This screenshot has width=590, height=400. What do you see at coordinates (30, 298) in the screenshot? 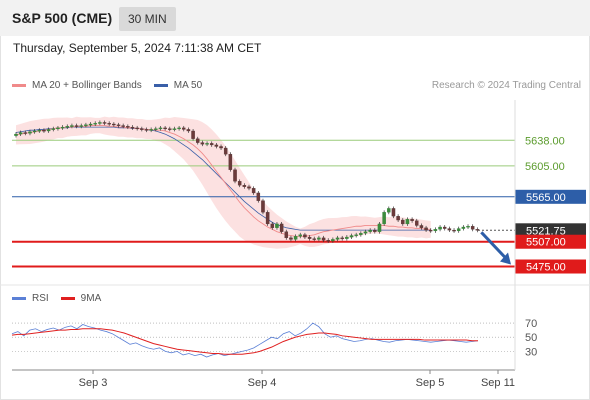
I see `legend-item-rsi: RSI` at bounding box center [30, 298].